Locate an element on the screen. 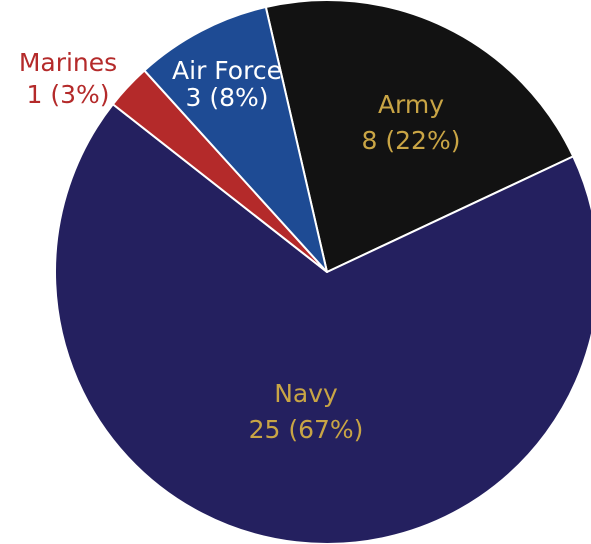  slice-name-marines: Marines is located at coordinates (68, 62).